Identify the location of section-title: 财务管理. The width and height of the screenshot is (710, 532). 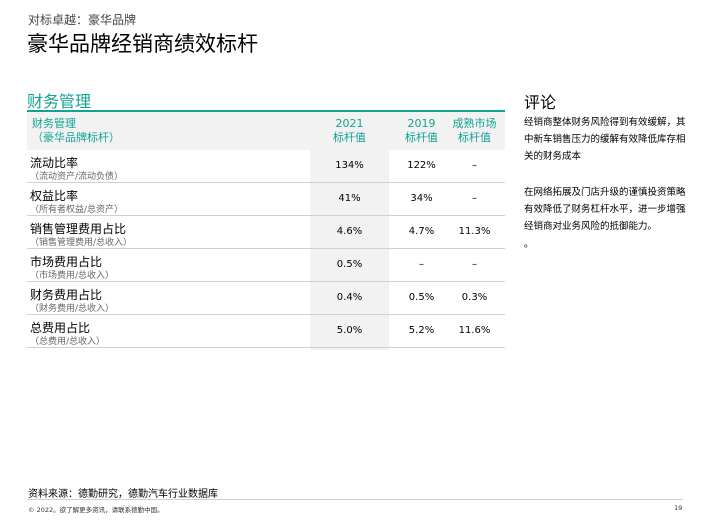
(59, 101).